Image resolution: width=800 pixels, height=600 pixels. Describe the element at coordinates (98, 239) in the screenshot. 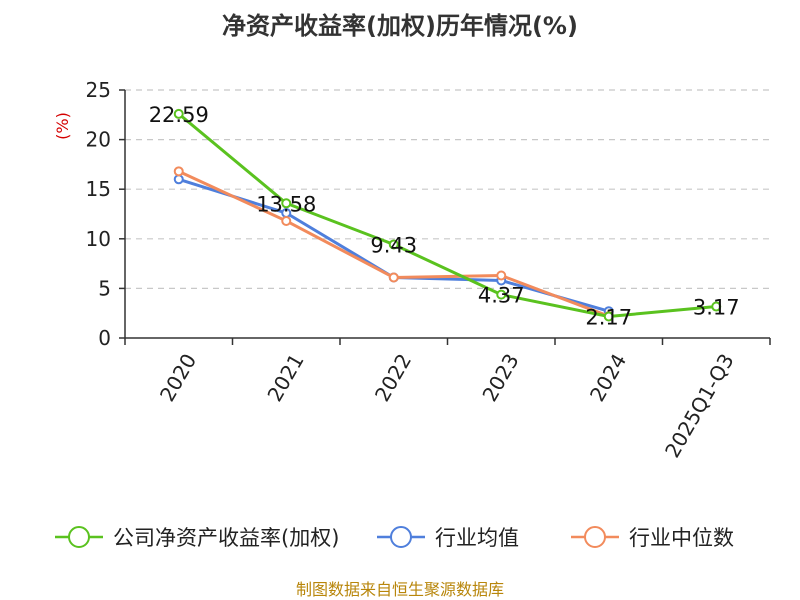

I see `y-tick-label: 10` at that location.